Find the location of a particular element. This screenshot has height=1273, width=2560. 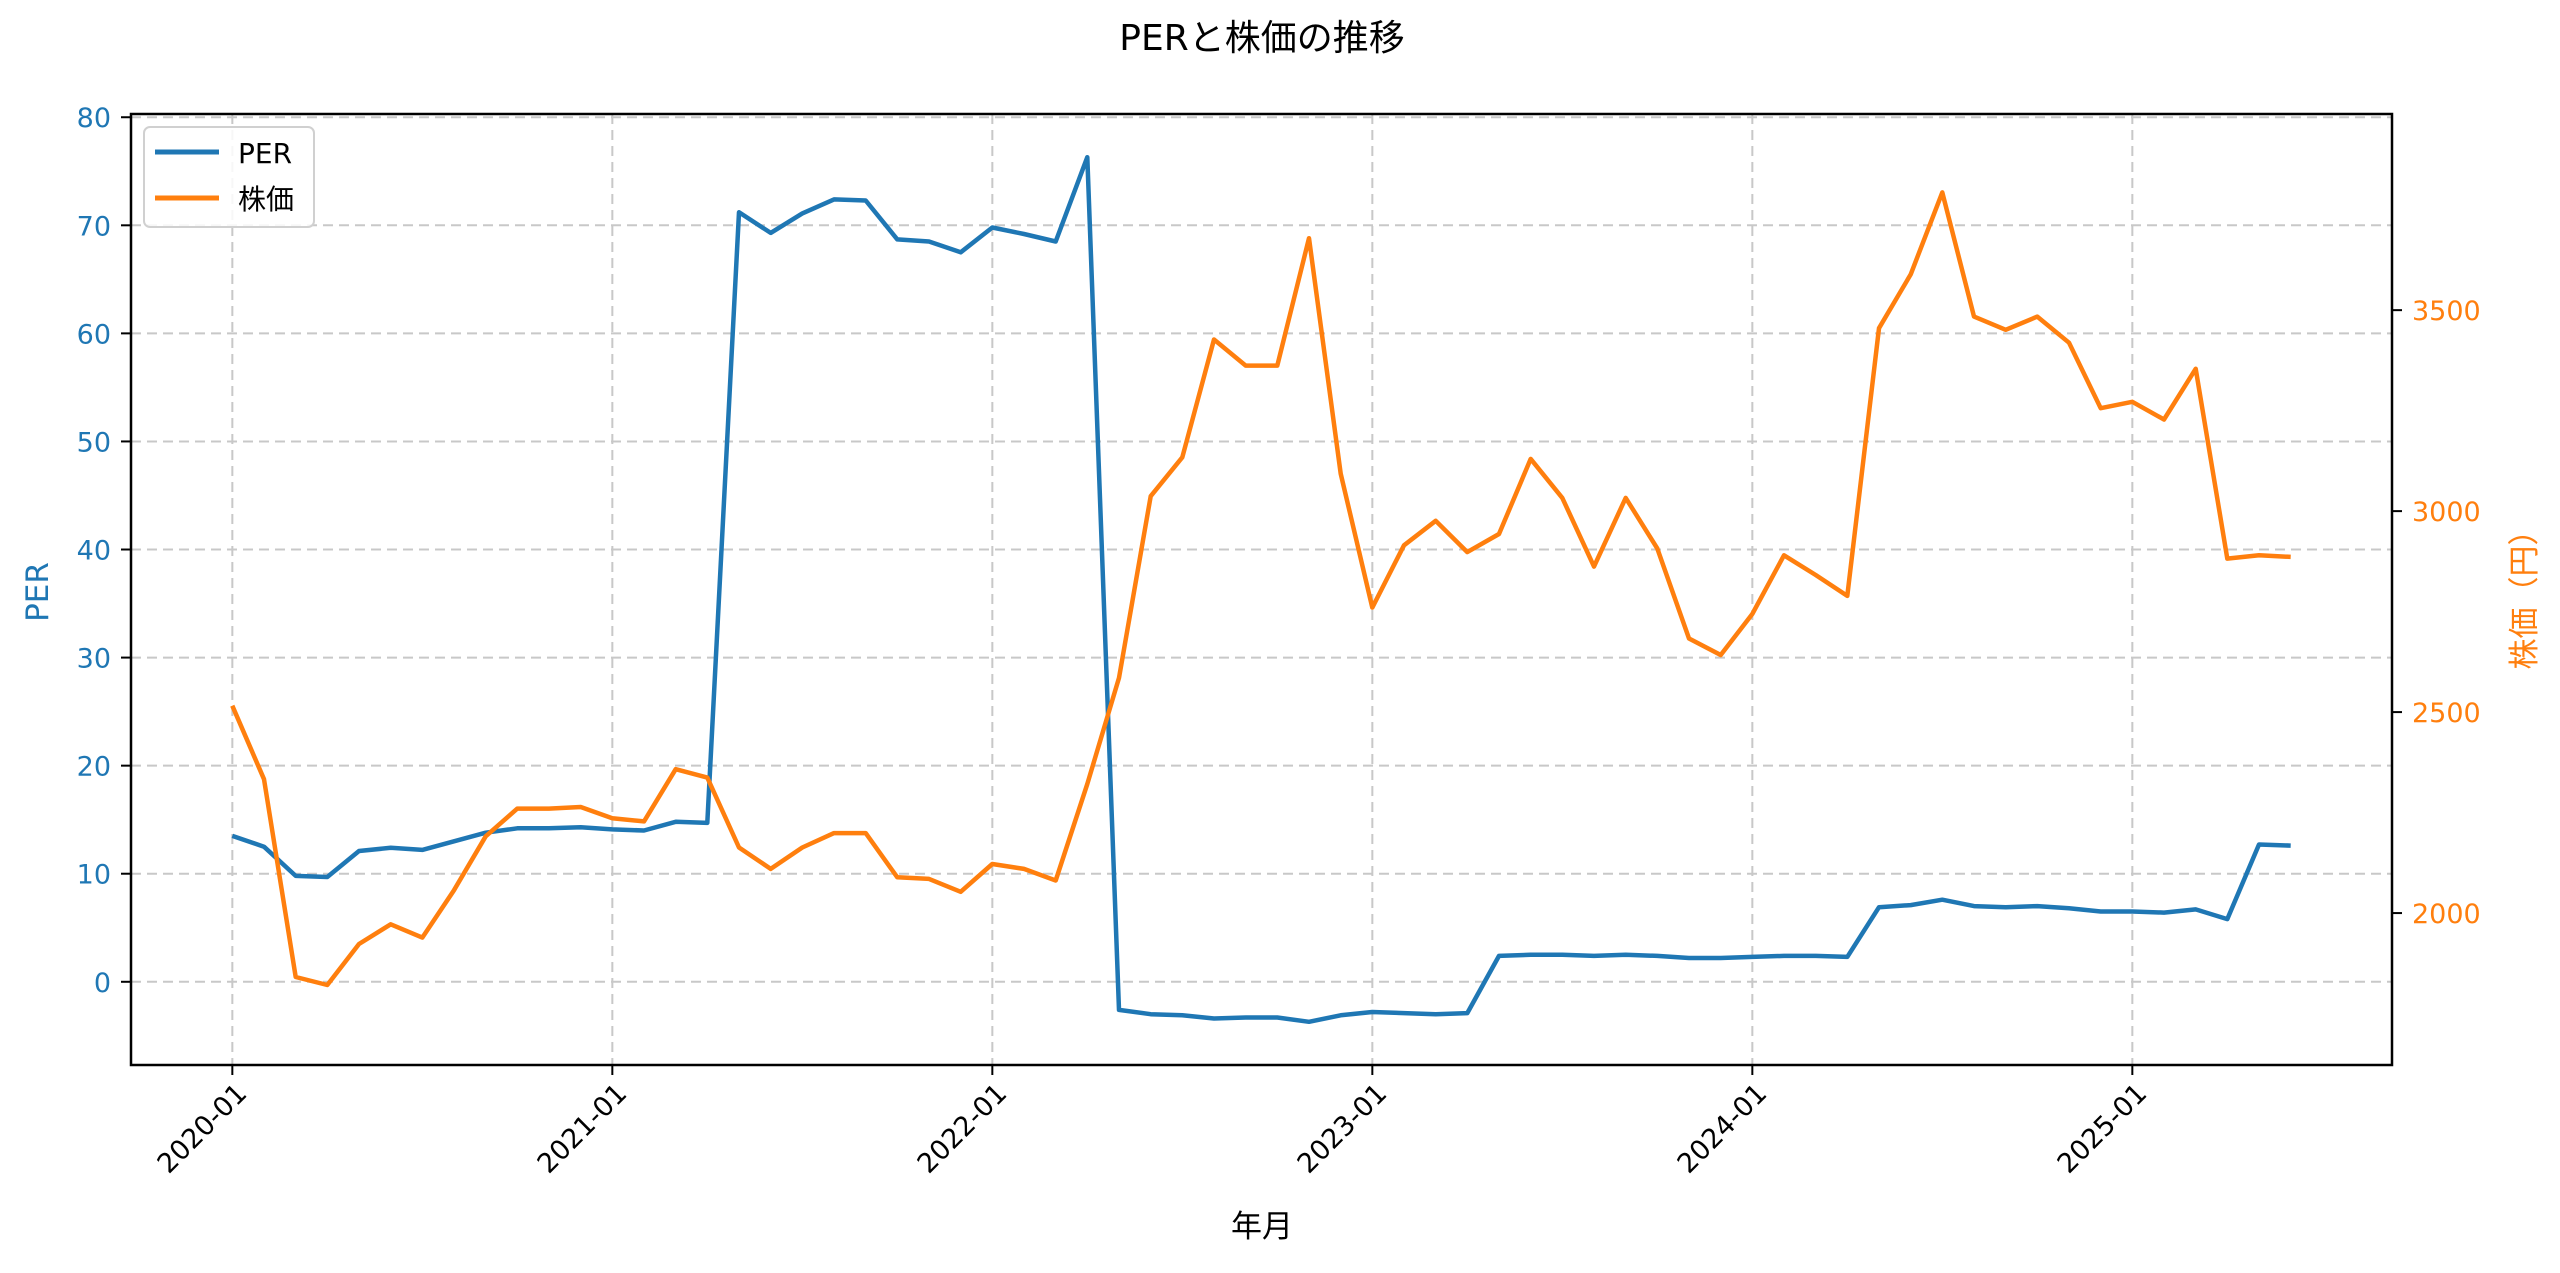

y-left-tick-label: 30 is located at coordinates (94, 659).